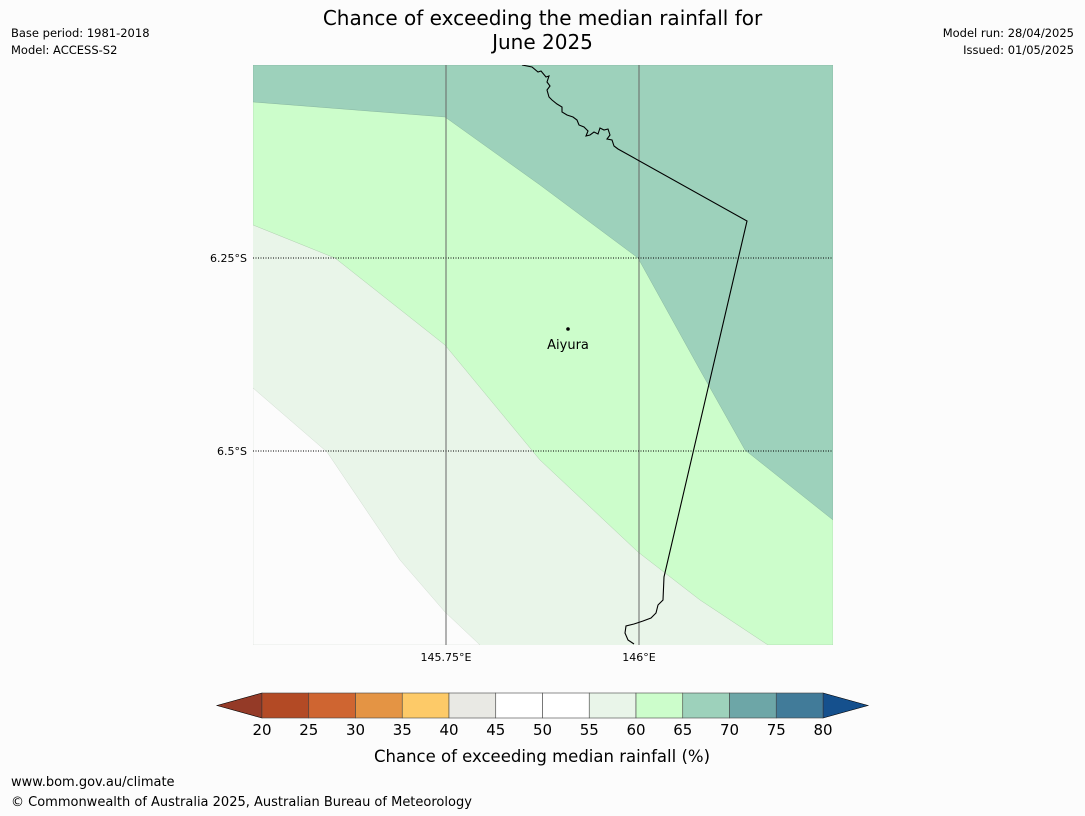  Describe the element at coordinates (495, 730) in the screenshot. I see `colorbar-tick-label: 45` at that location.